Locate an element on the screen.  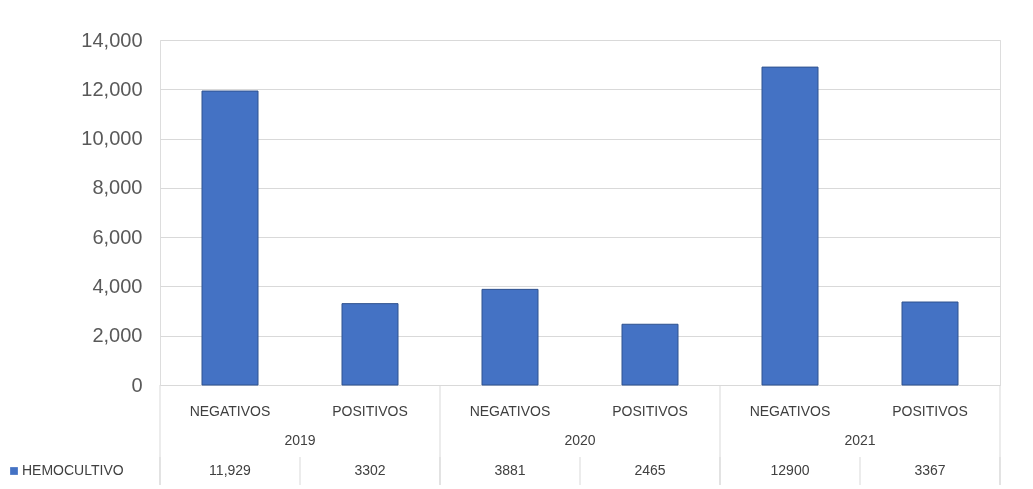
text: 2021 is located at coordinates (860, 440).